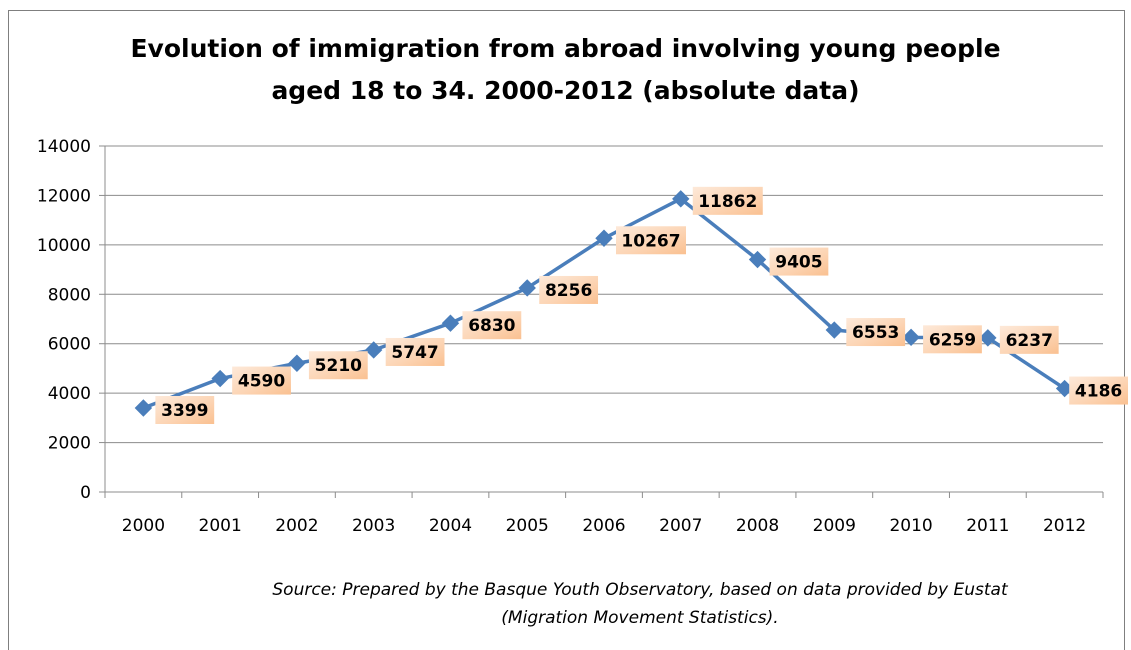  Describe the element at coordinates (1064, 526) in the screenshot. I see `x-tick-label: 2012` at that location.